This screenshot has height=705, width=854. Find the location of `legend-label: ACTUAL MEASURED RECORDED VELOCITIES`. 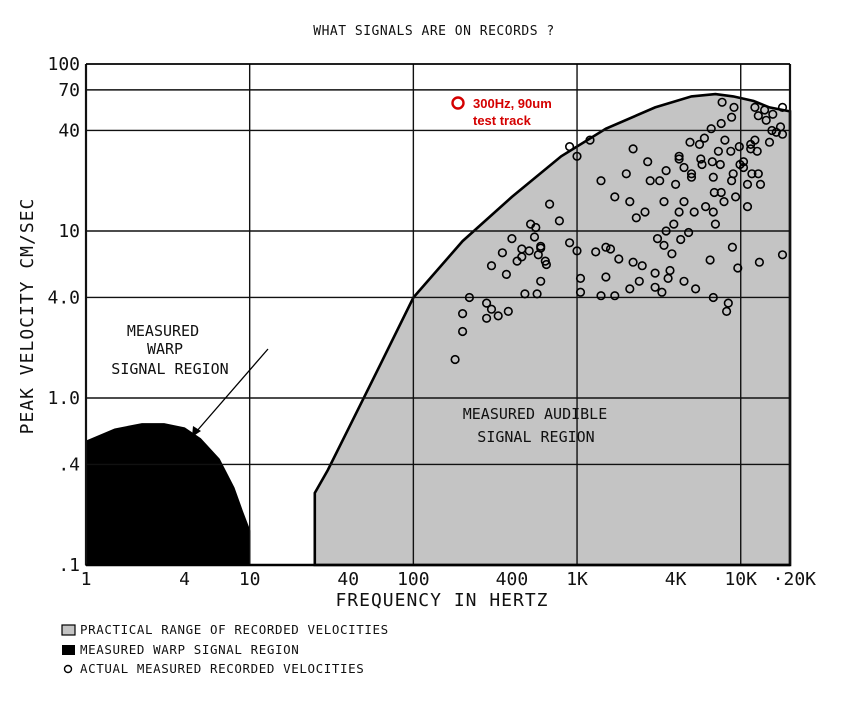

legend-label: ACTUAL MEASURED RECORDED VELOCITIES is located at coordinates (222, 668).